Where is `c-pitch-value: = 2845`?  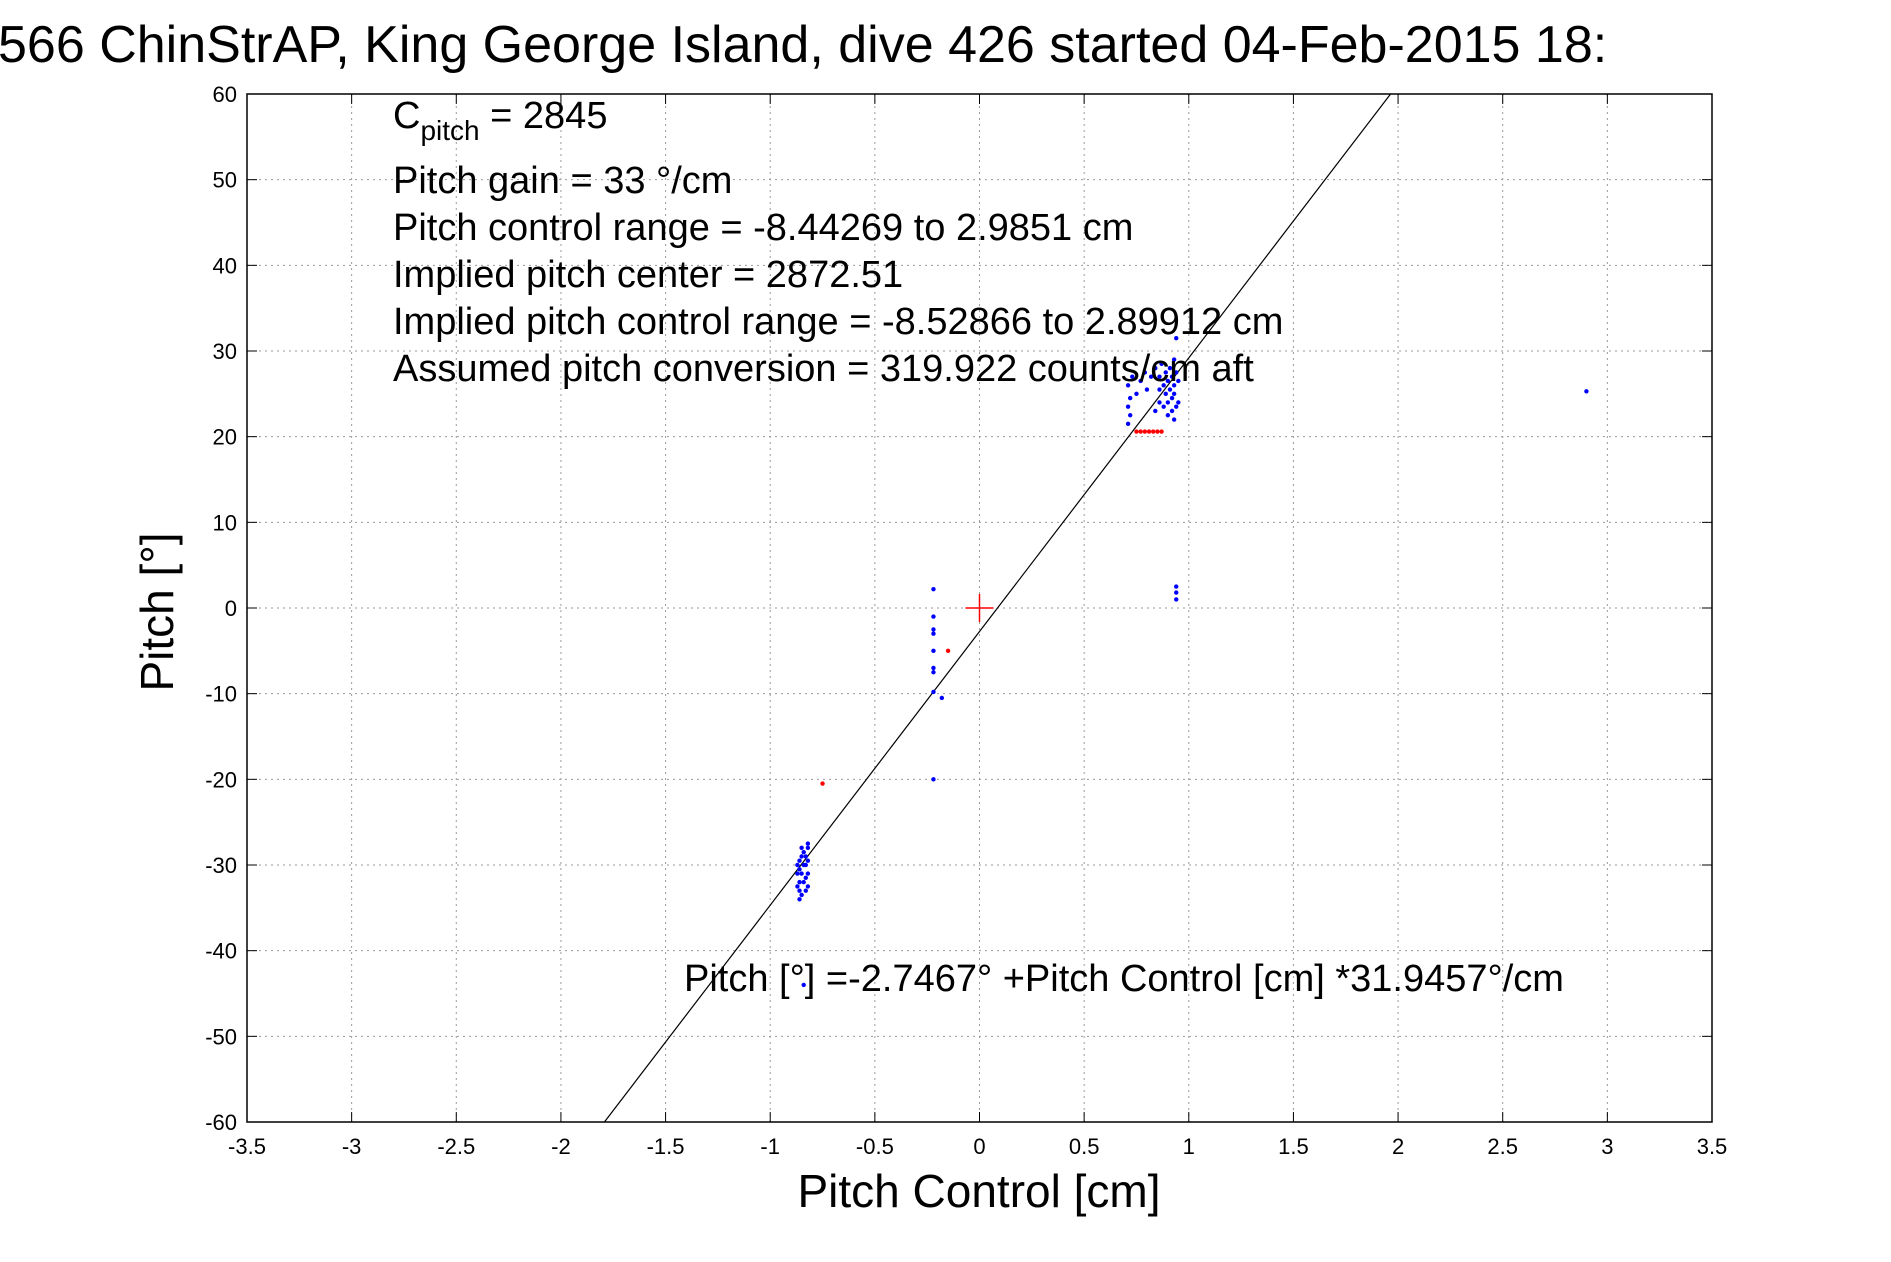
c-pitch-value: = 2845 is located at coordinates (544, 116).